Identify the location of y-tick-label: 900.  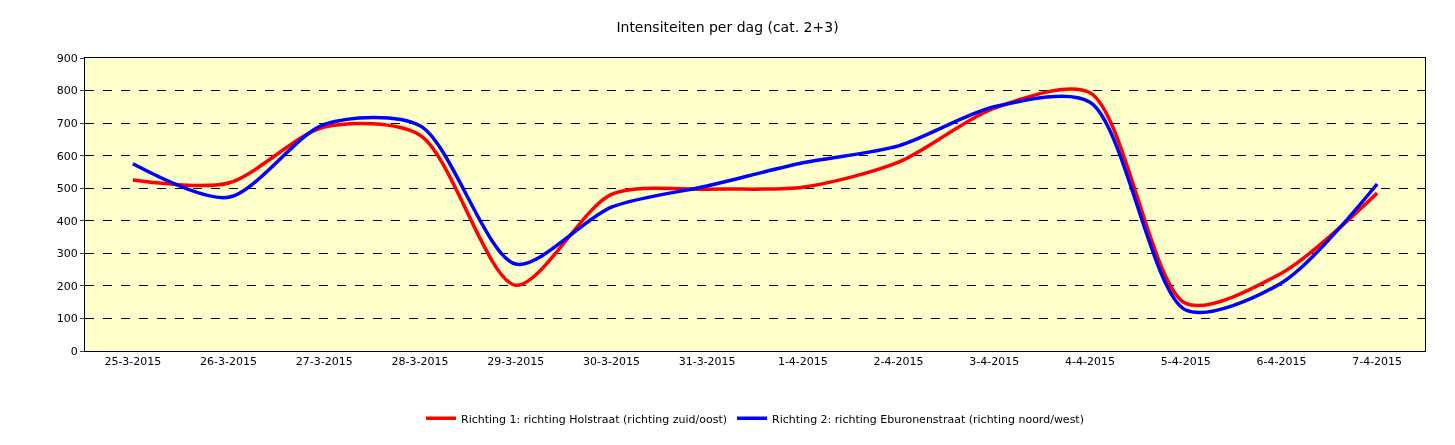
(67, 58).